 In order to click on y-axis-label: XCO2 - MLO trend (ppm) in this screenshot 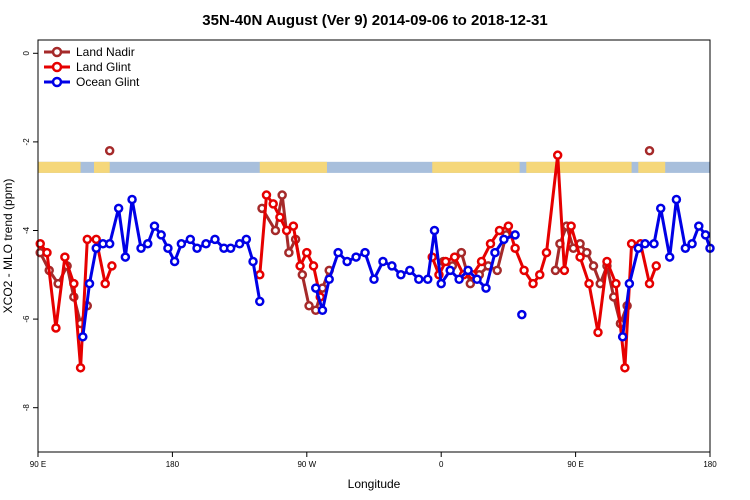, I will do `click(8, 246)`.